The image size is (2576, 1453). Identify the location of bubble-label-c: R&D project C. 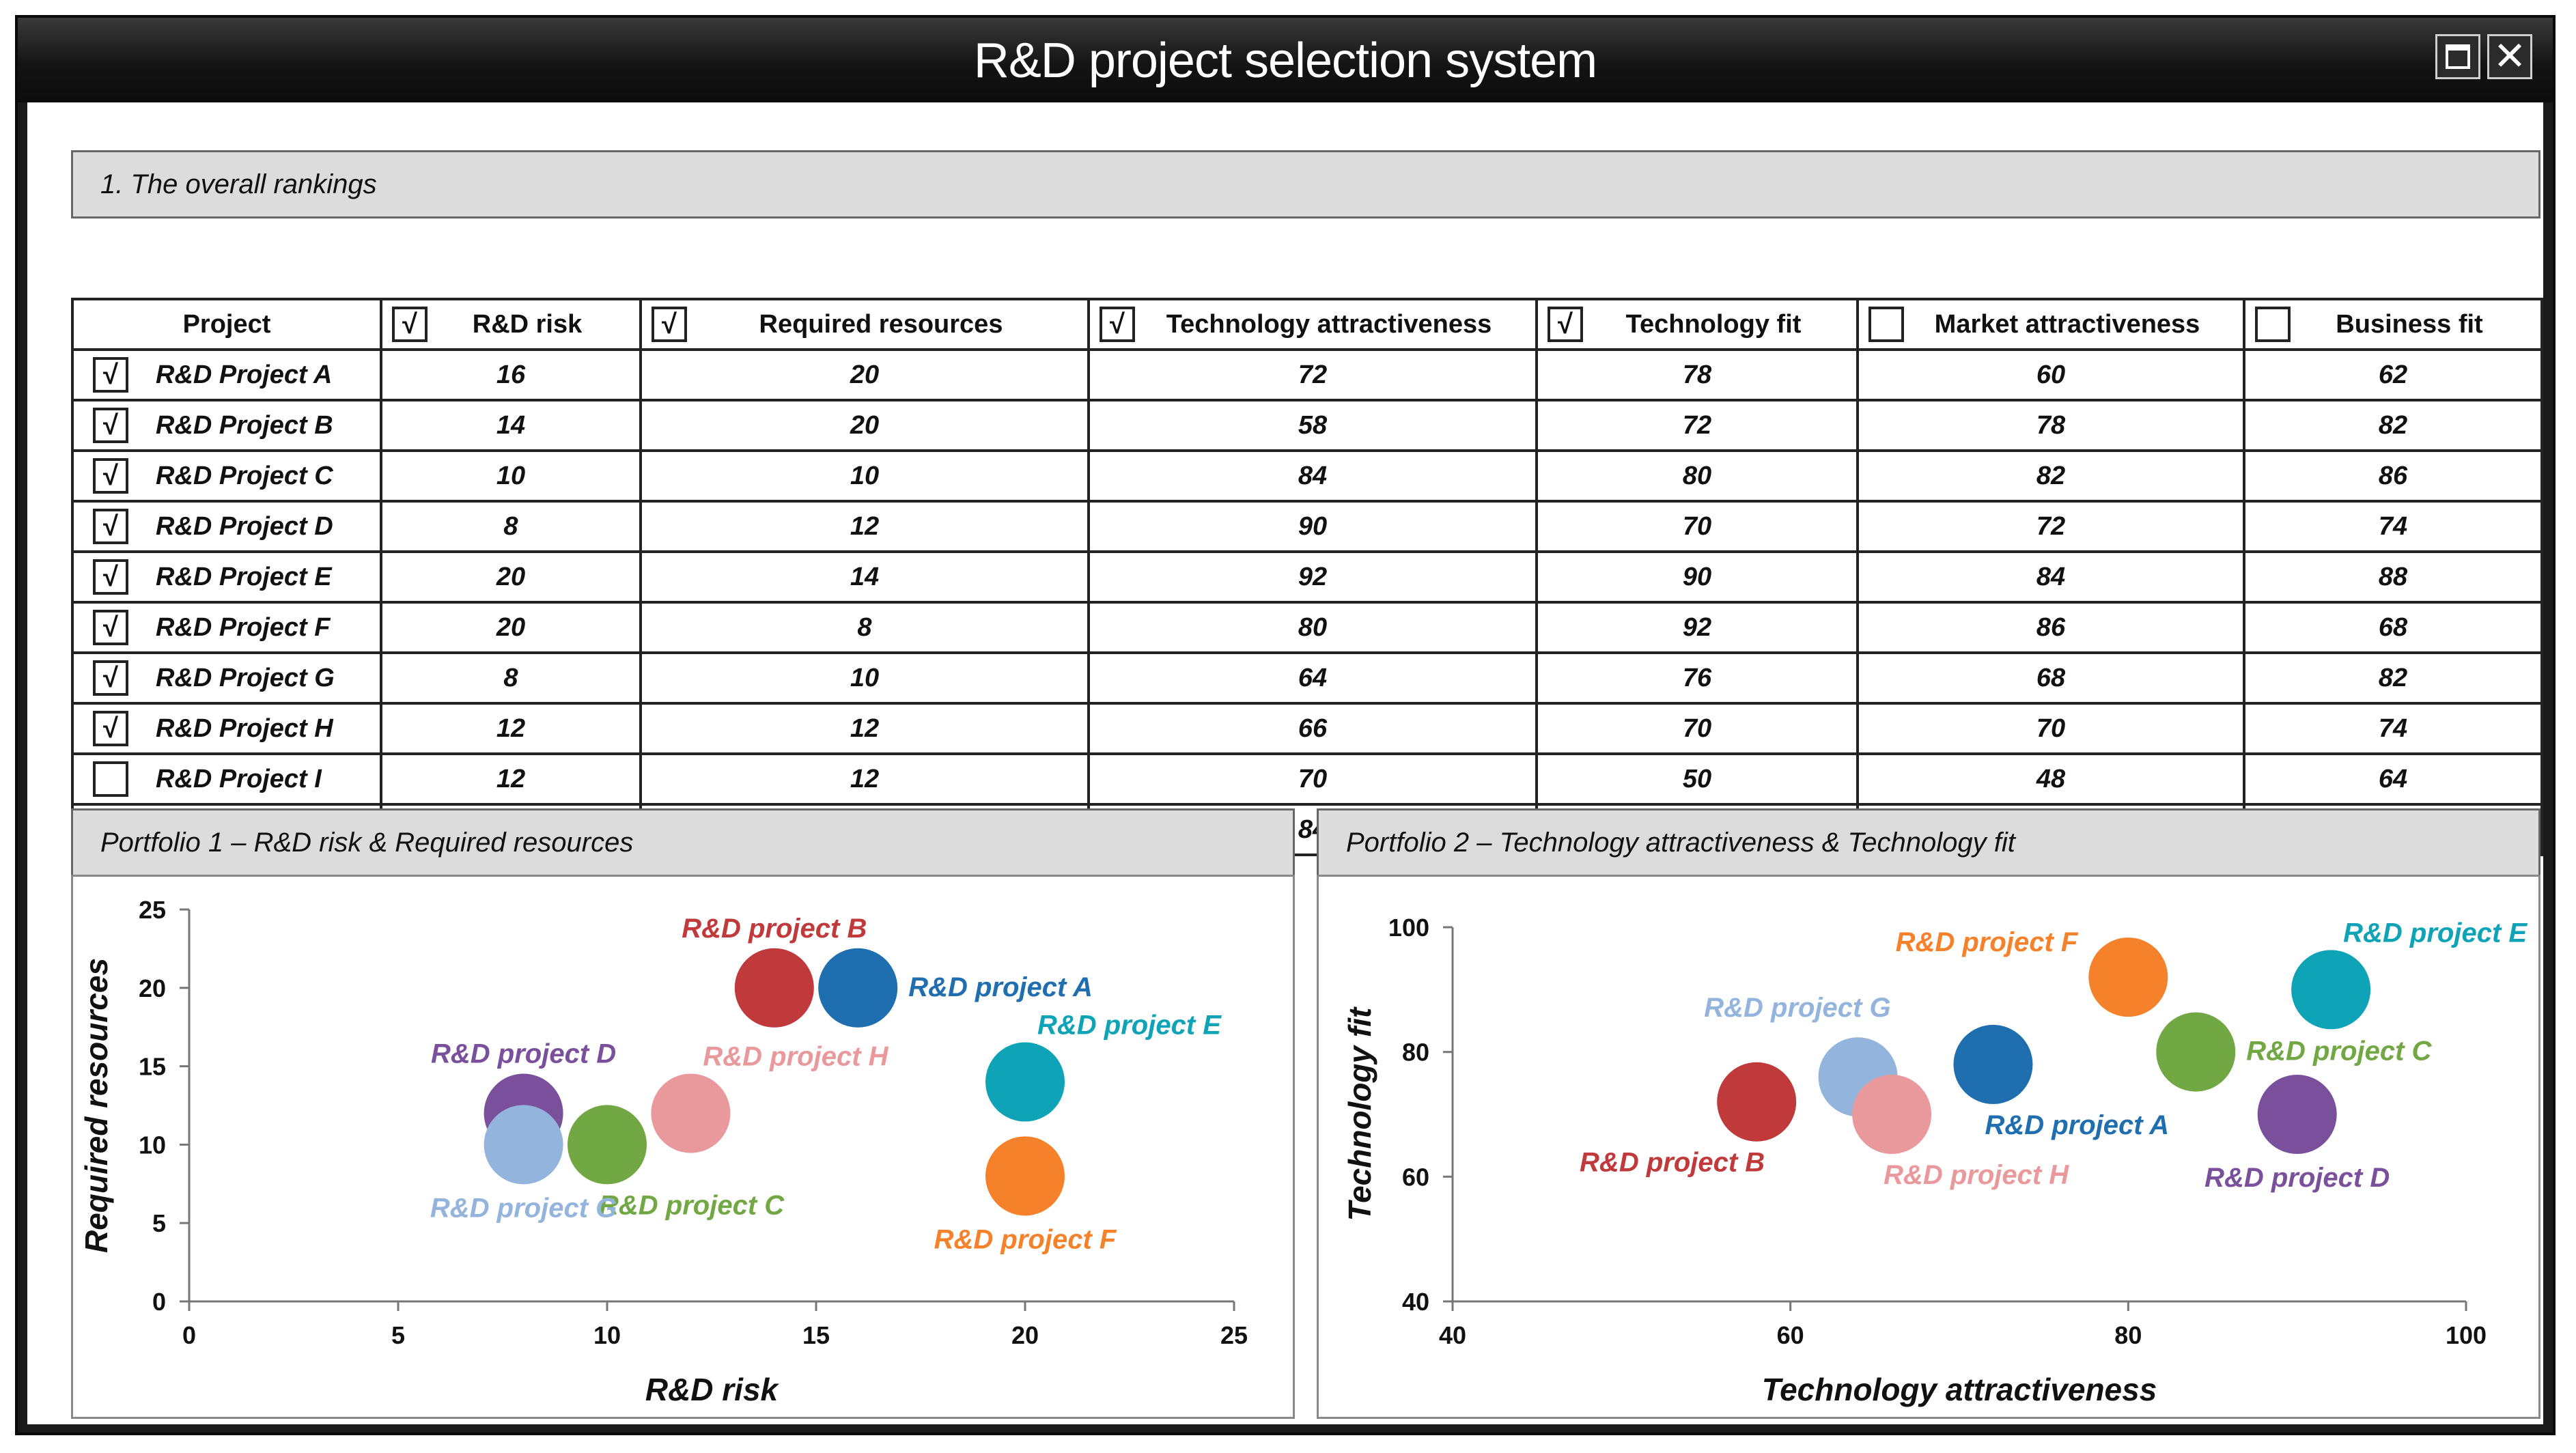
(692, 1205).